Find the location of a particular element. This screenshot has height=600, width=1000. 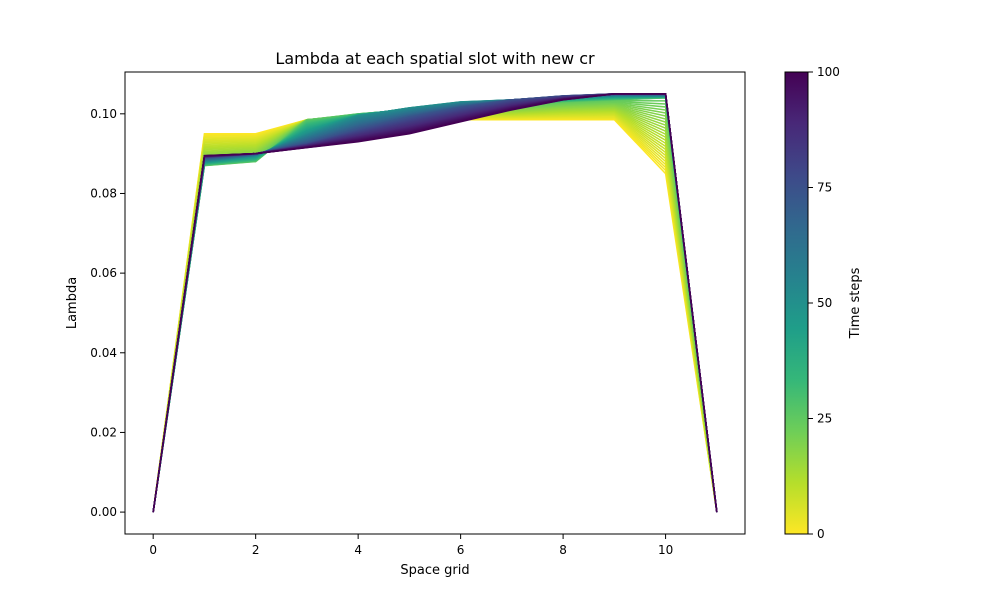

y-tick-label: 0.10 is located at coordinates (103, 114).